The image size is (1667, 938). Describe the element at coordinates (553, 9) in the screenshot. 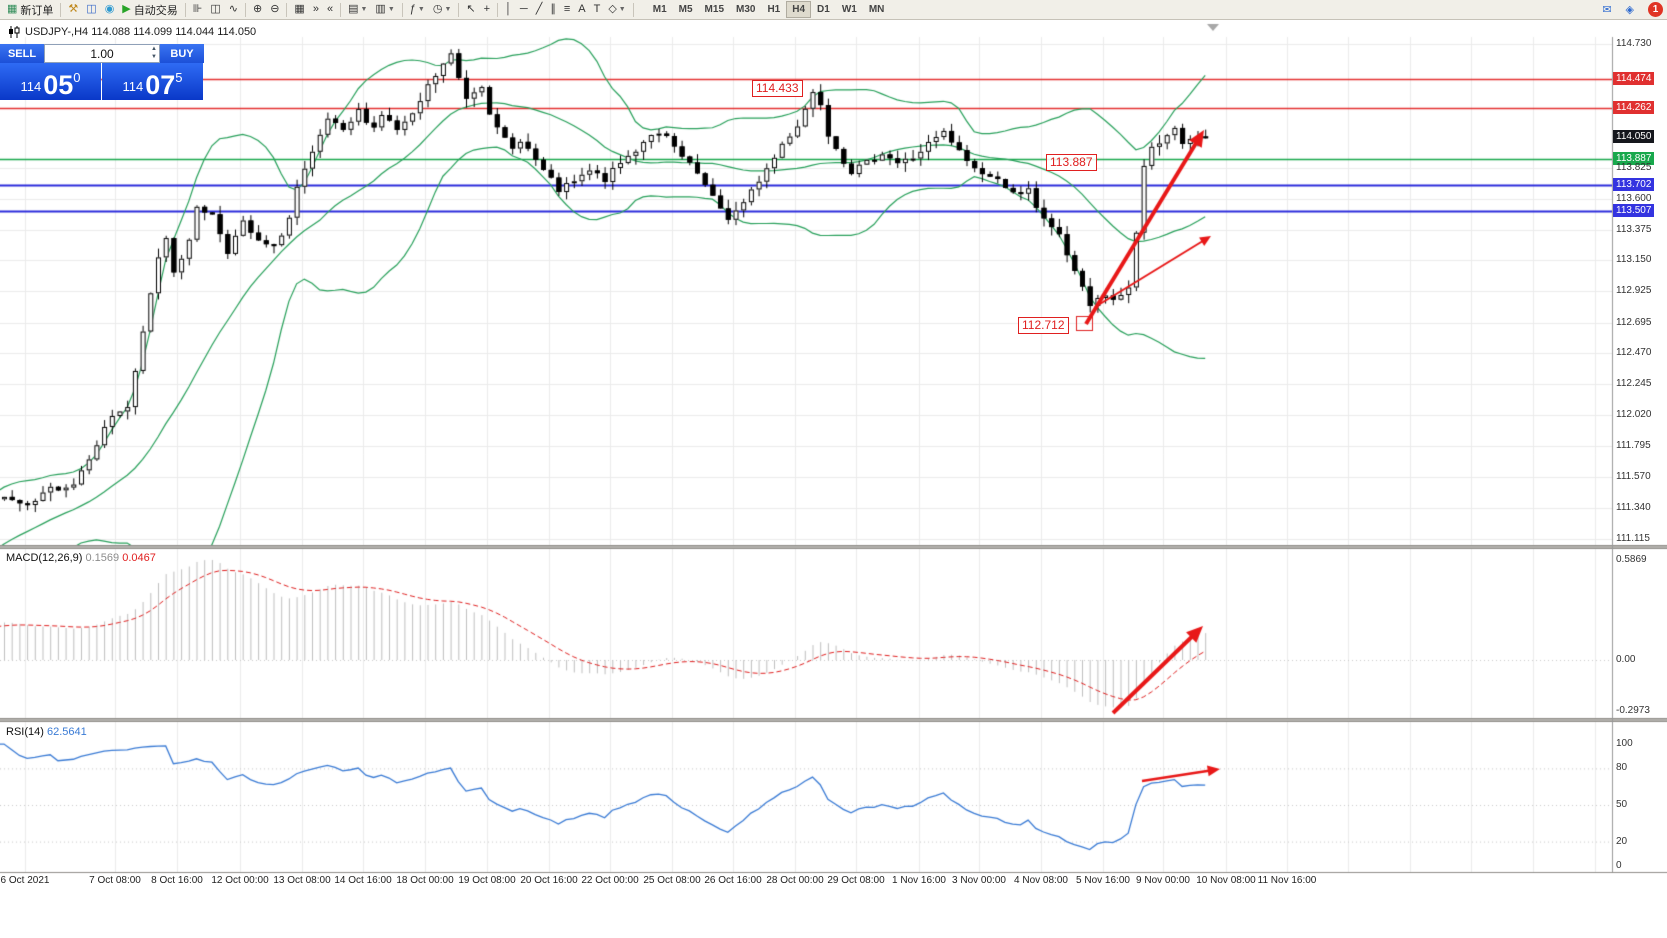

I see `channel-tool: ∥` at that location.